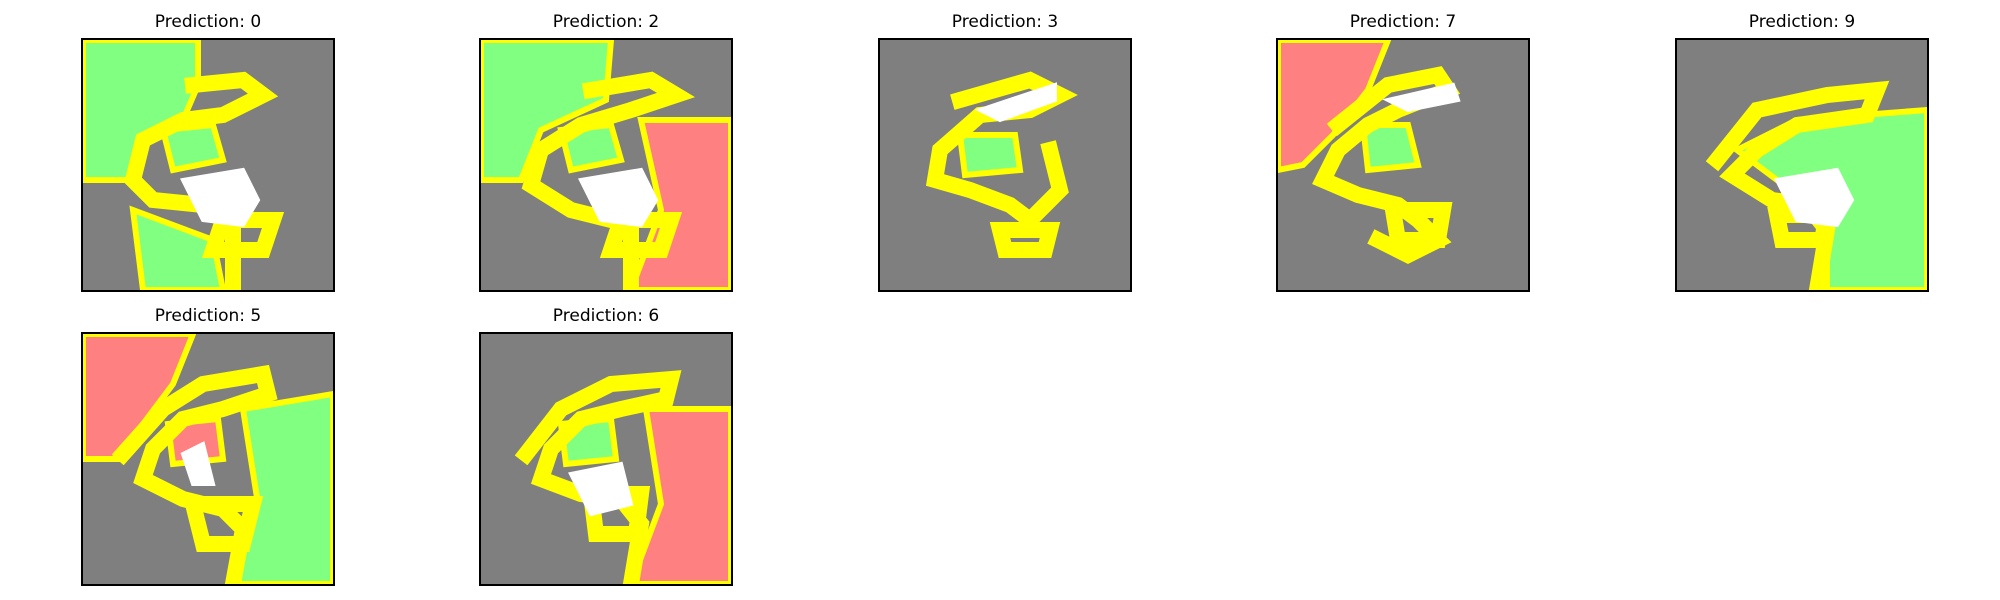 This screenshot has width=2000, height=600. Describe the element at coordinates (208, 22) in the screenshot. I see `panel-title: Prediction: 0` at that location.